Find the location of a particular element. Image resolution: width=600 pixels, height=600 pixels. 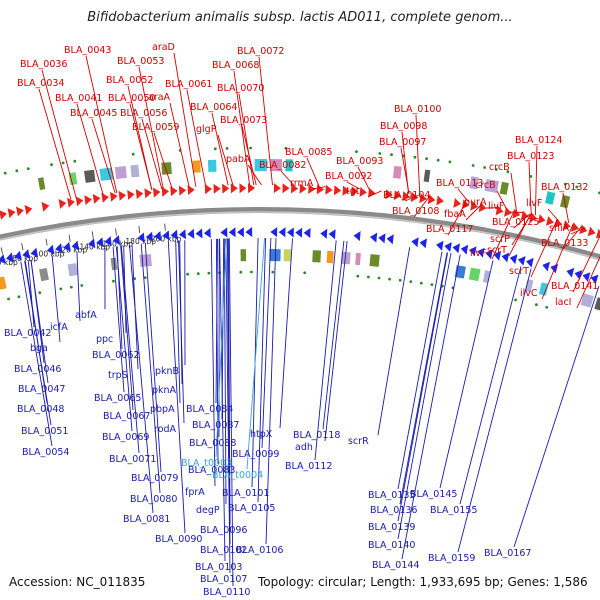

bottom-gene-label: BLA_0071 is located at coordinates (132, 459).